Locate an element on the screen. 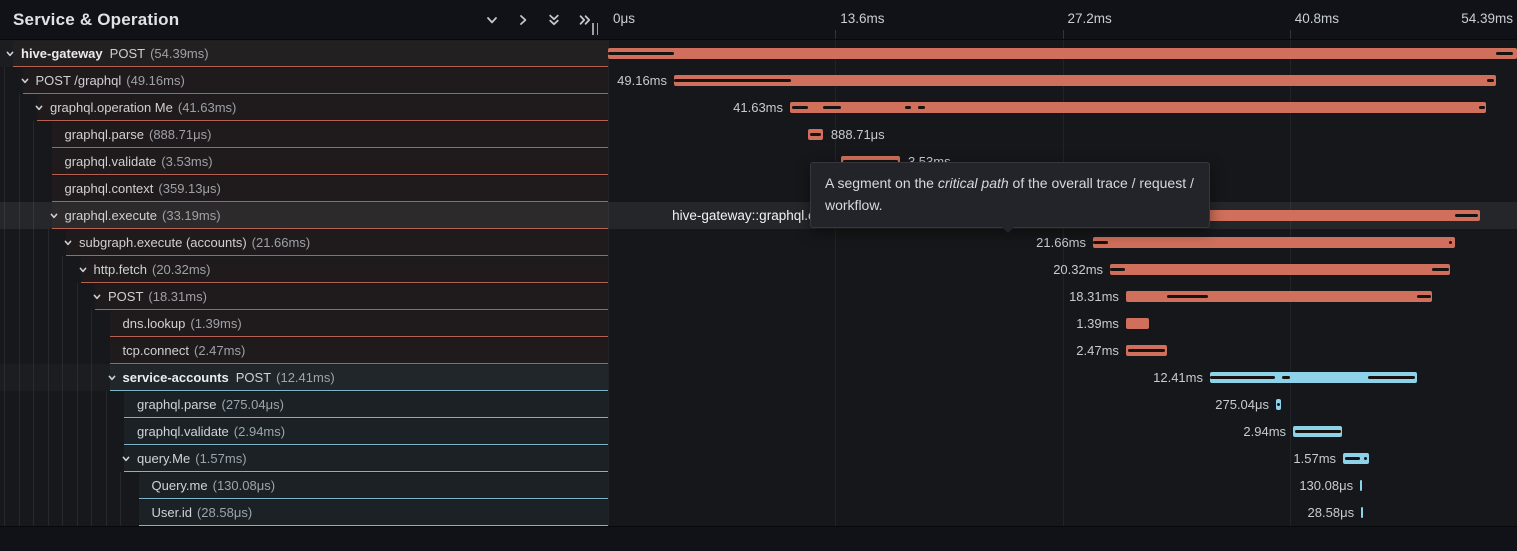 The height and width of the screenshot is (551, 1517). span-duration-label: 2.94ms is located at coordinates (1265, 431).